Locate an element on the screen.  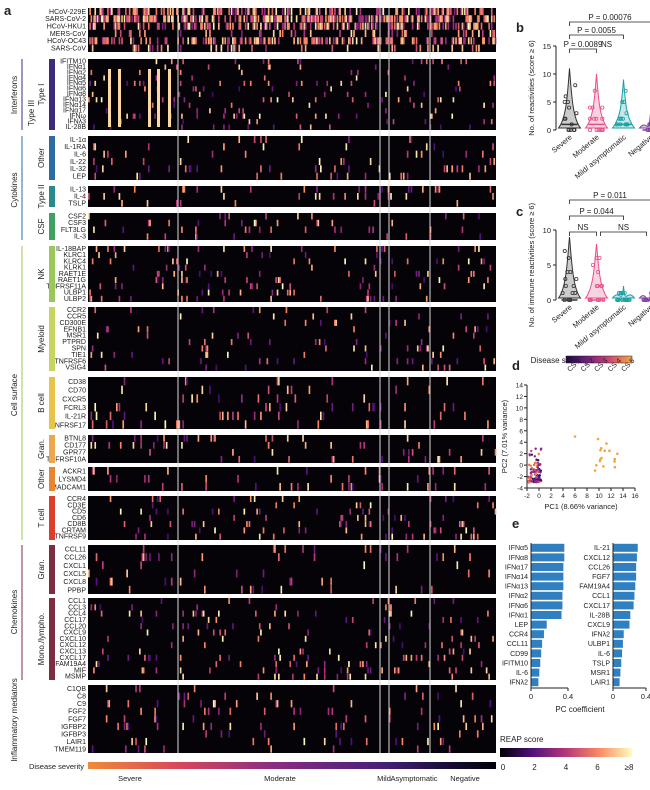
bar-pc1 is located at coordinates (547, 586).